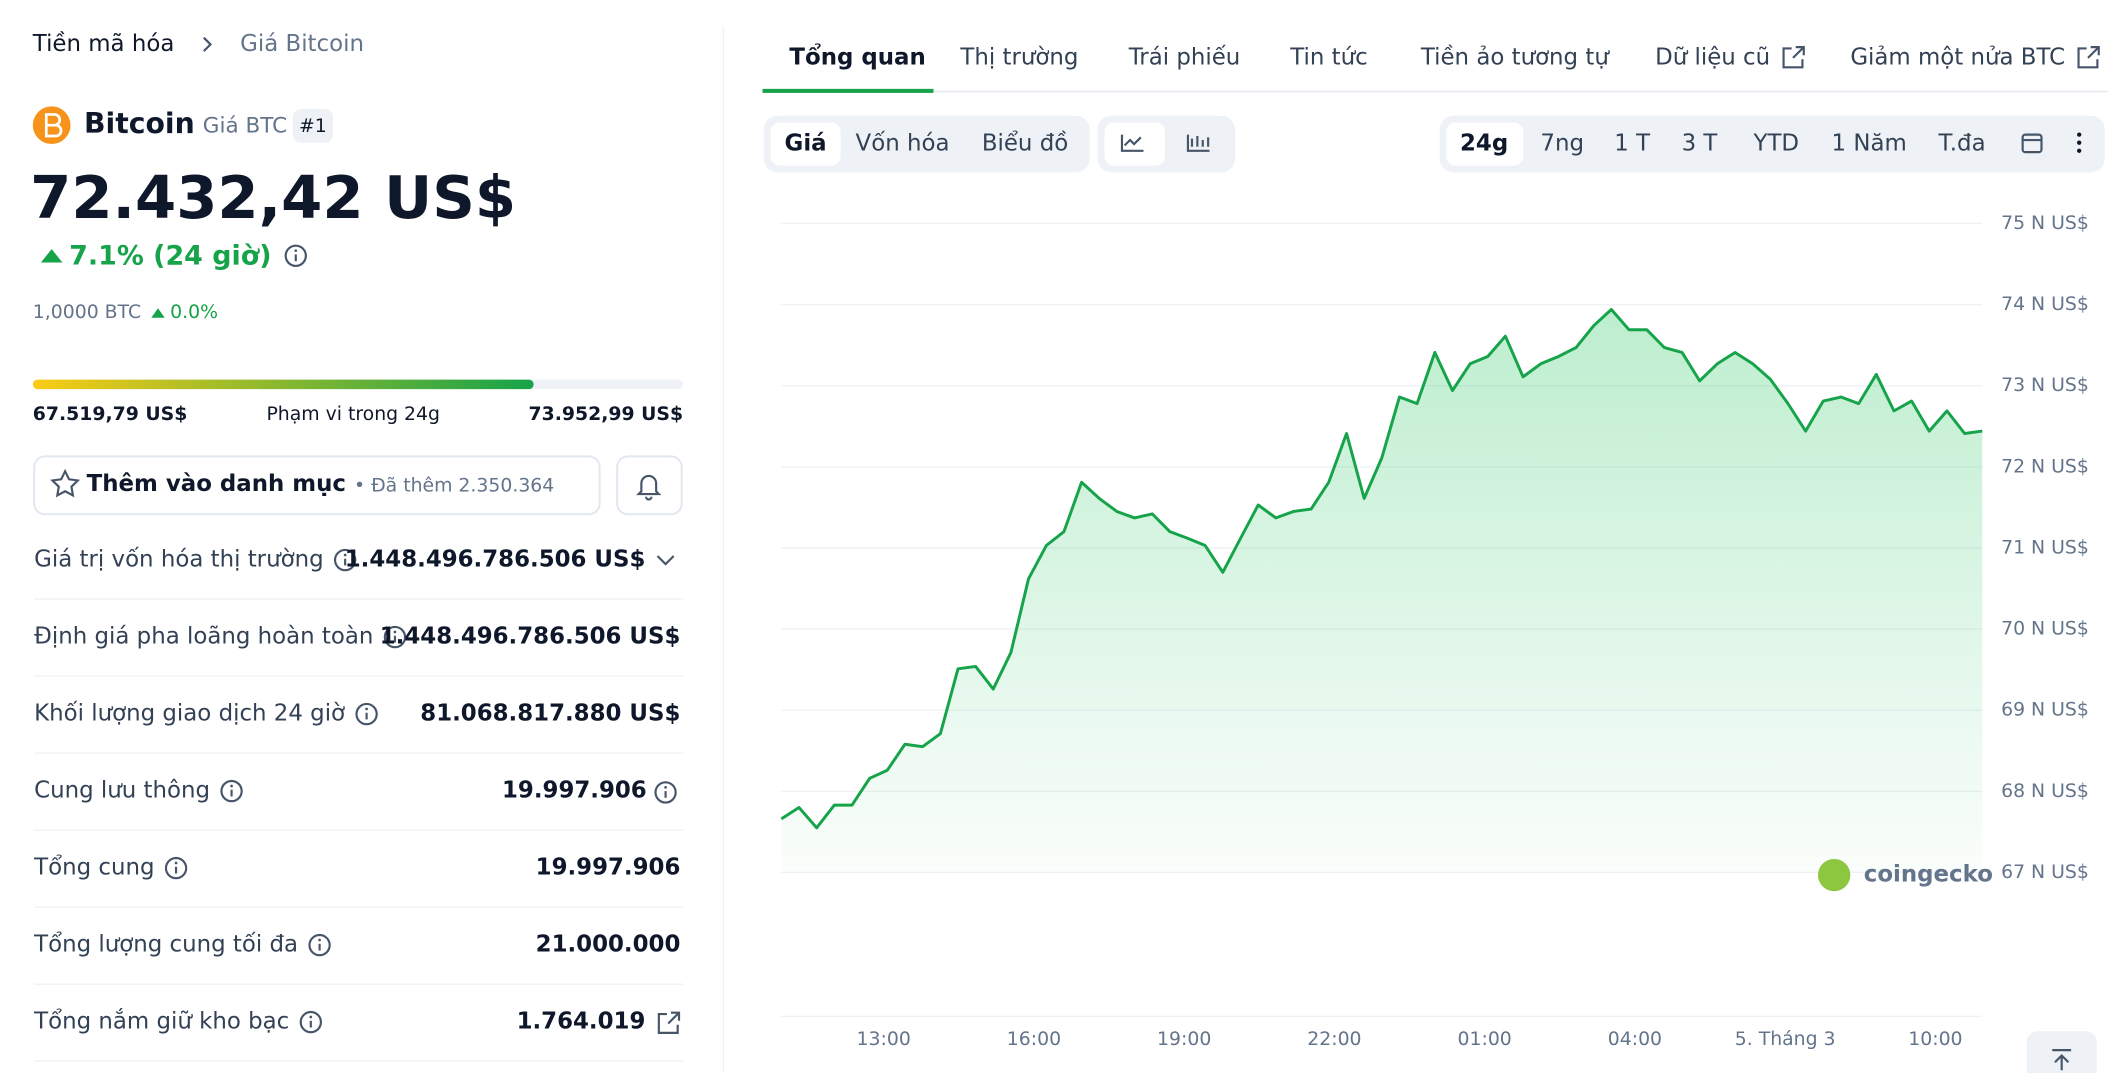  I want to click on x-tick-label: 10:00, so click(1935, 1039).